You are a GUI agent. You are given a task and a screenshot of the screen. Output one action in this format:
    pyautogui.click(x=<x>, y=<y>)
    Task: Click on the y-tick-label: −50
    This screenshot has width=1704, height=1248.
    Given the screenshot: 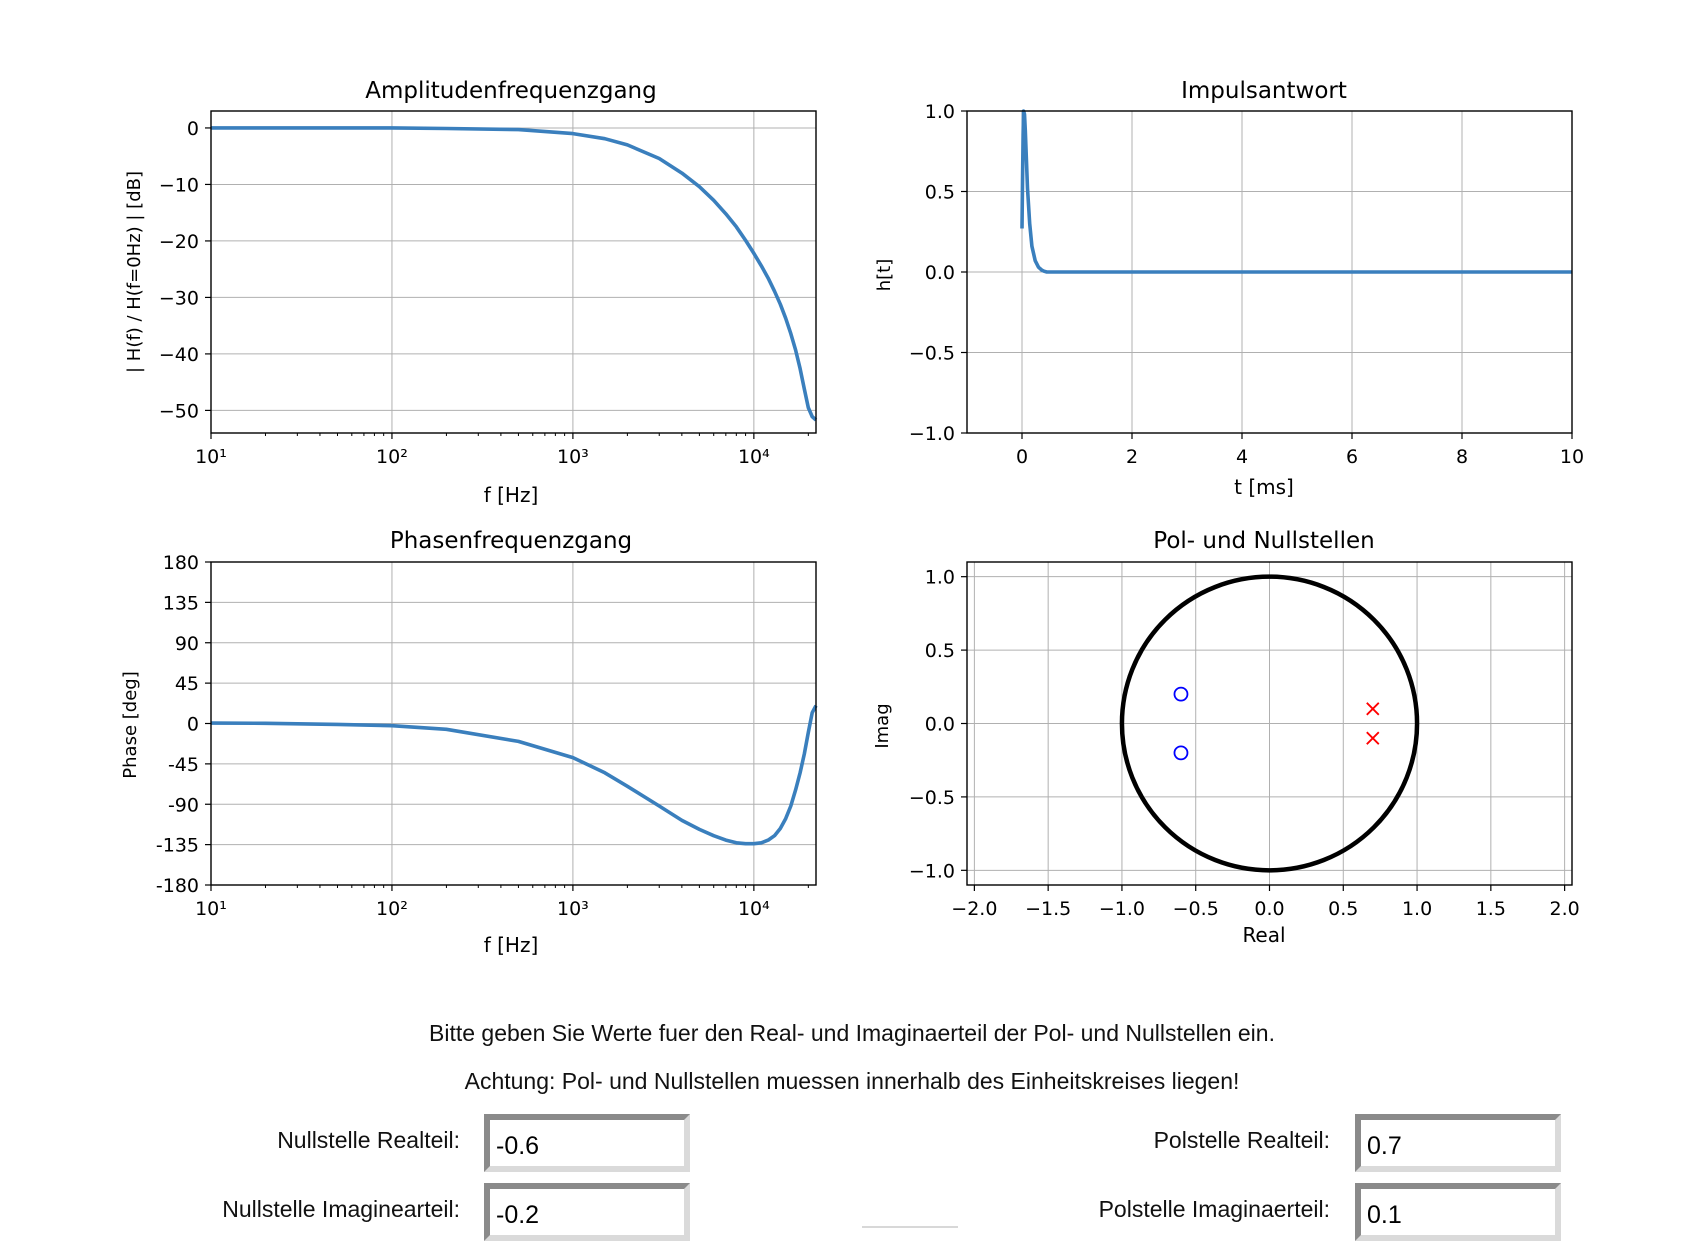 What is the action you would take?
    pyautogui.click(x=179, y=411)
    